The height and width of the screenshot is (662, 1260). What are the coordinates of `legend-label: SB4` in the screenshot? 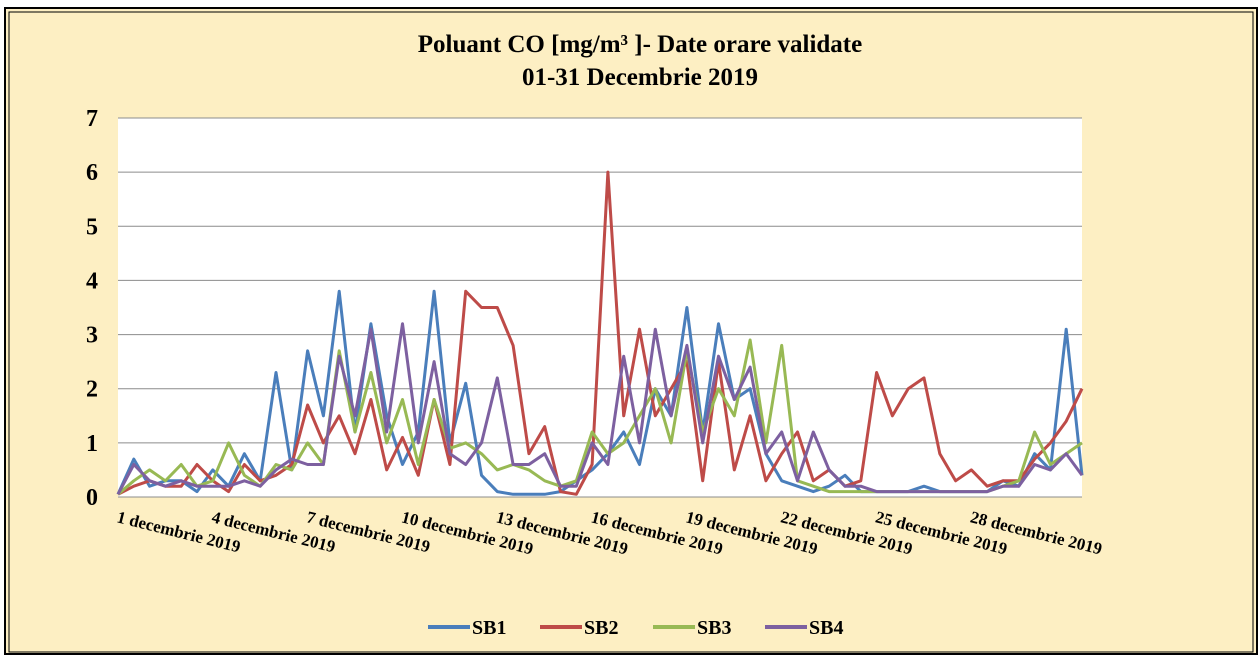 It's located at (826, 628).